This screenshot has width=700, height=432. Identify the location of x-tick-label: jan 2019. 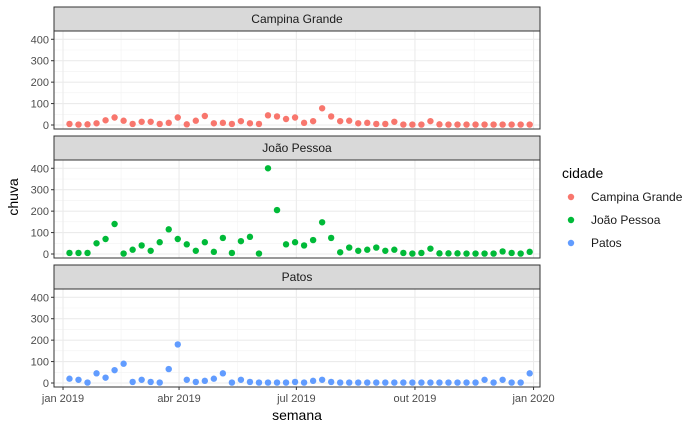
(62, 399).